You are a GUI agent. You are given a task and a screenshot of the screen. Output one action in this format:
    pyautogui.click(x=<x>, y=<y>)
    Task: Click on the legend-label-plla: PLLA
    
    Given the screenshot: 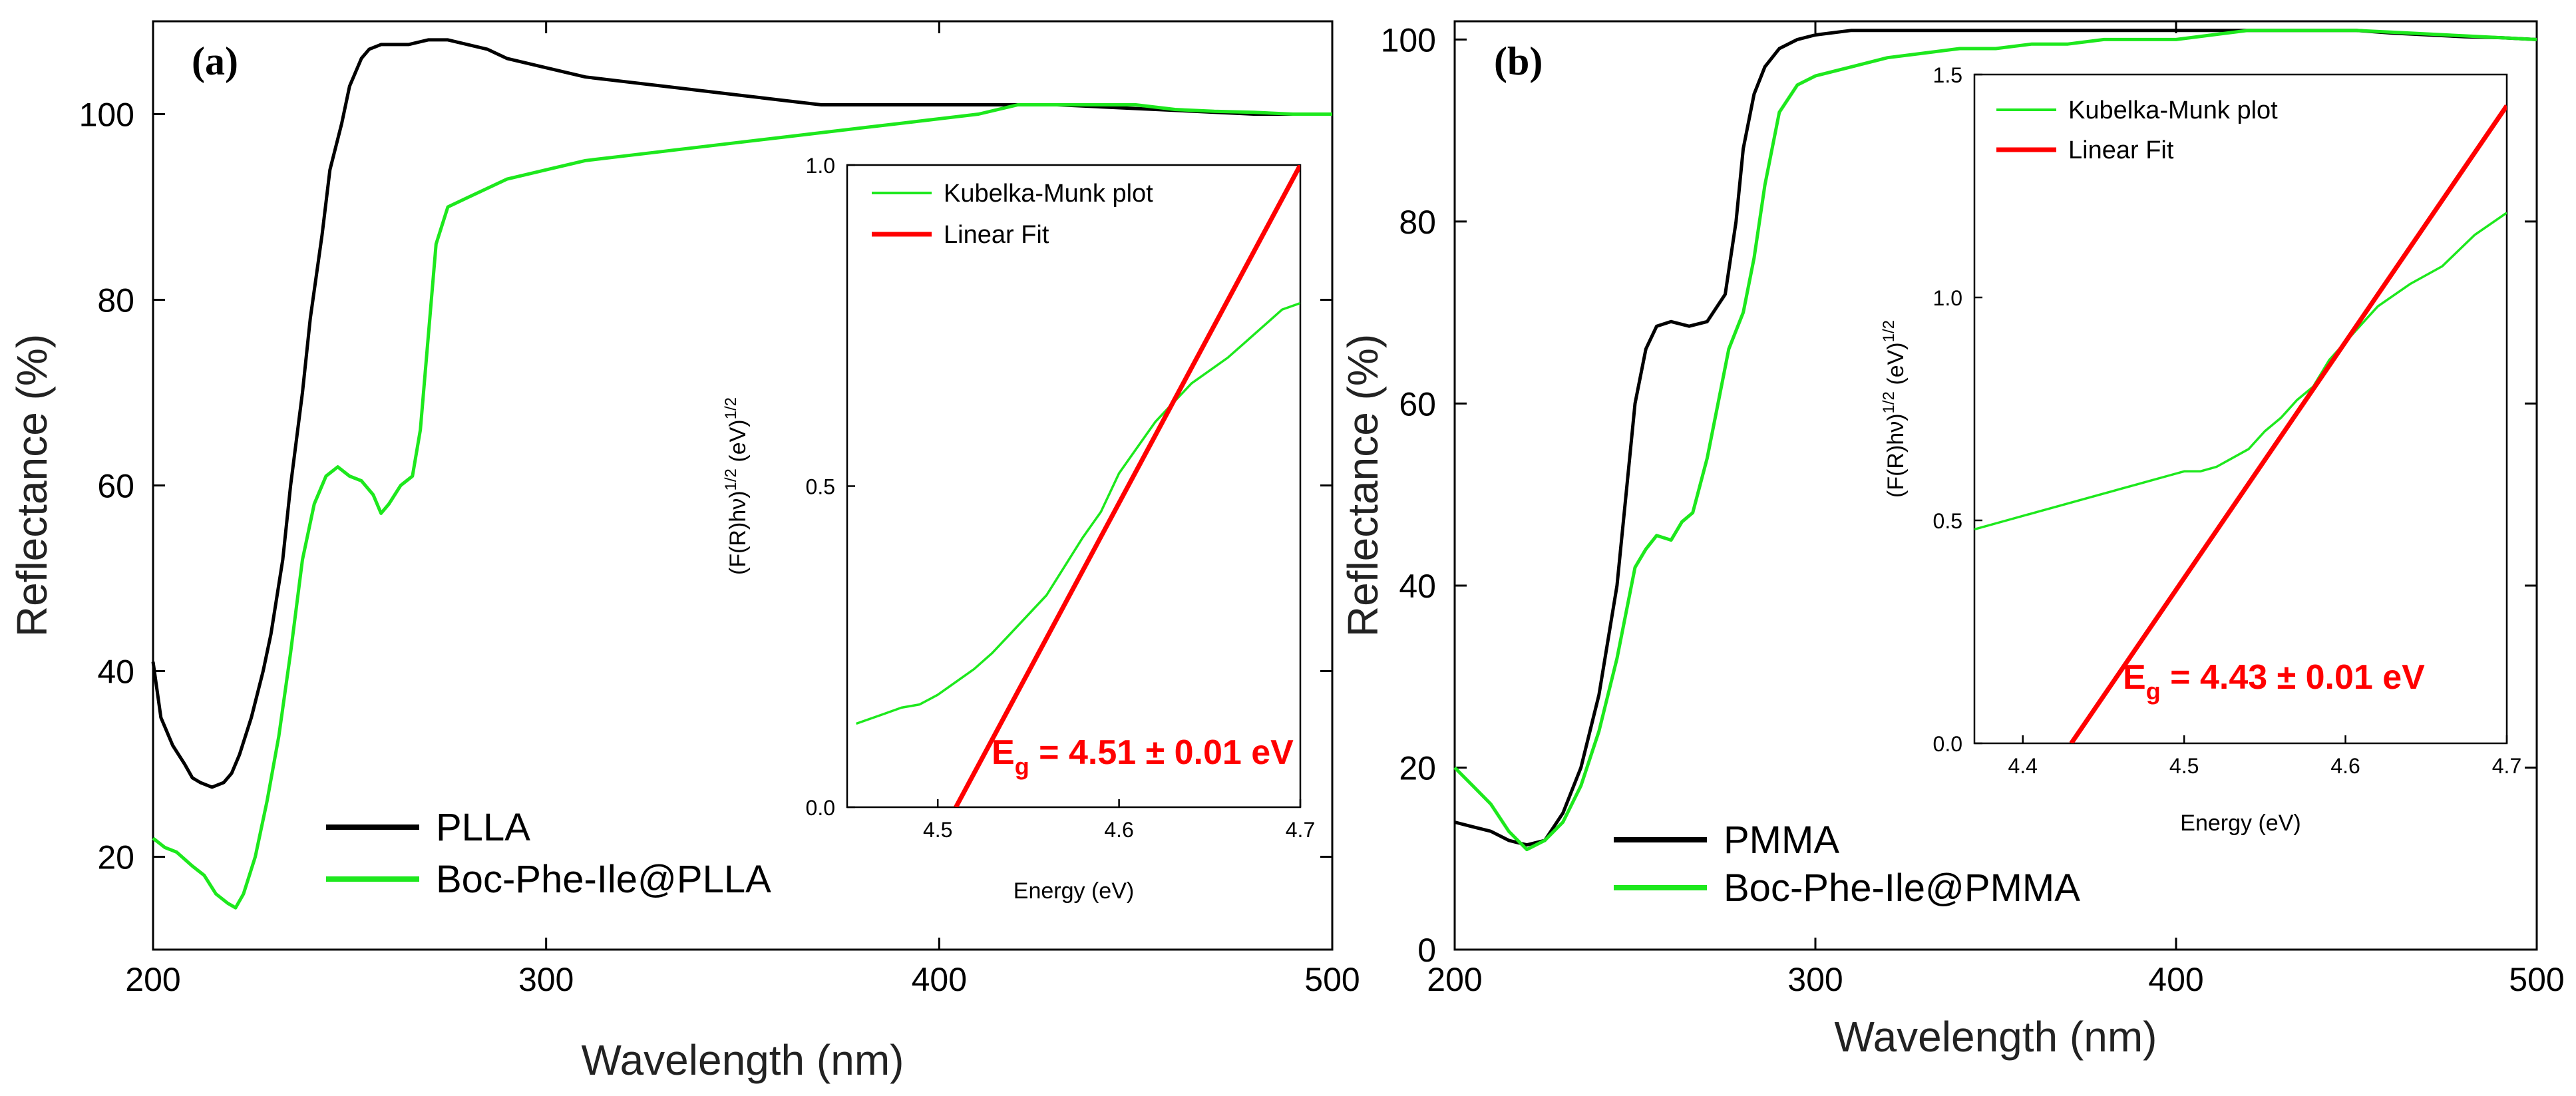 What is the action you would take?
    pyautogui.click(x=483, y=827)
    